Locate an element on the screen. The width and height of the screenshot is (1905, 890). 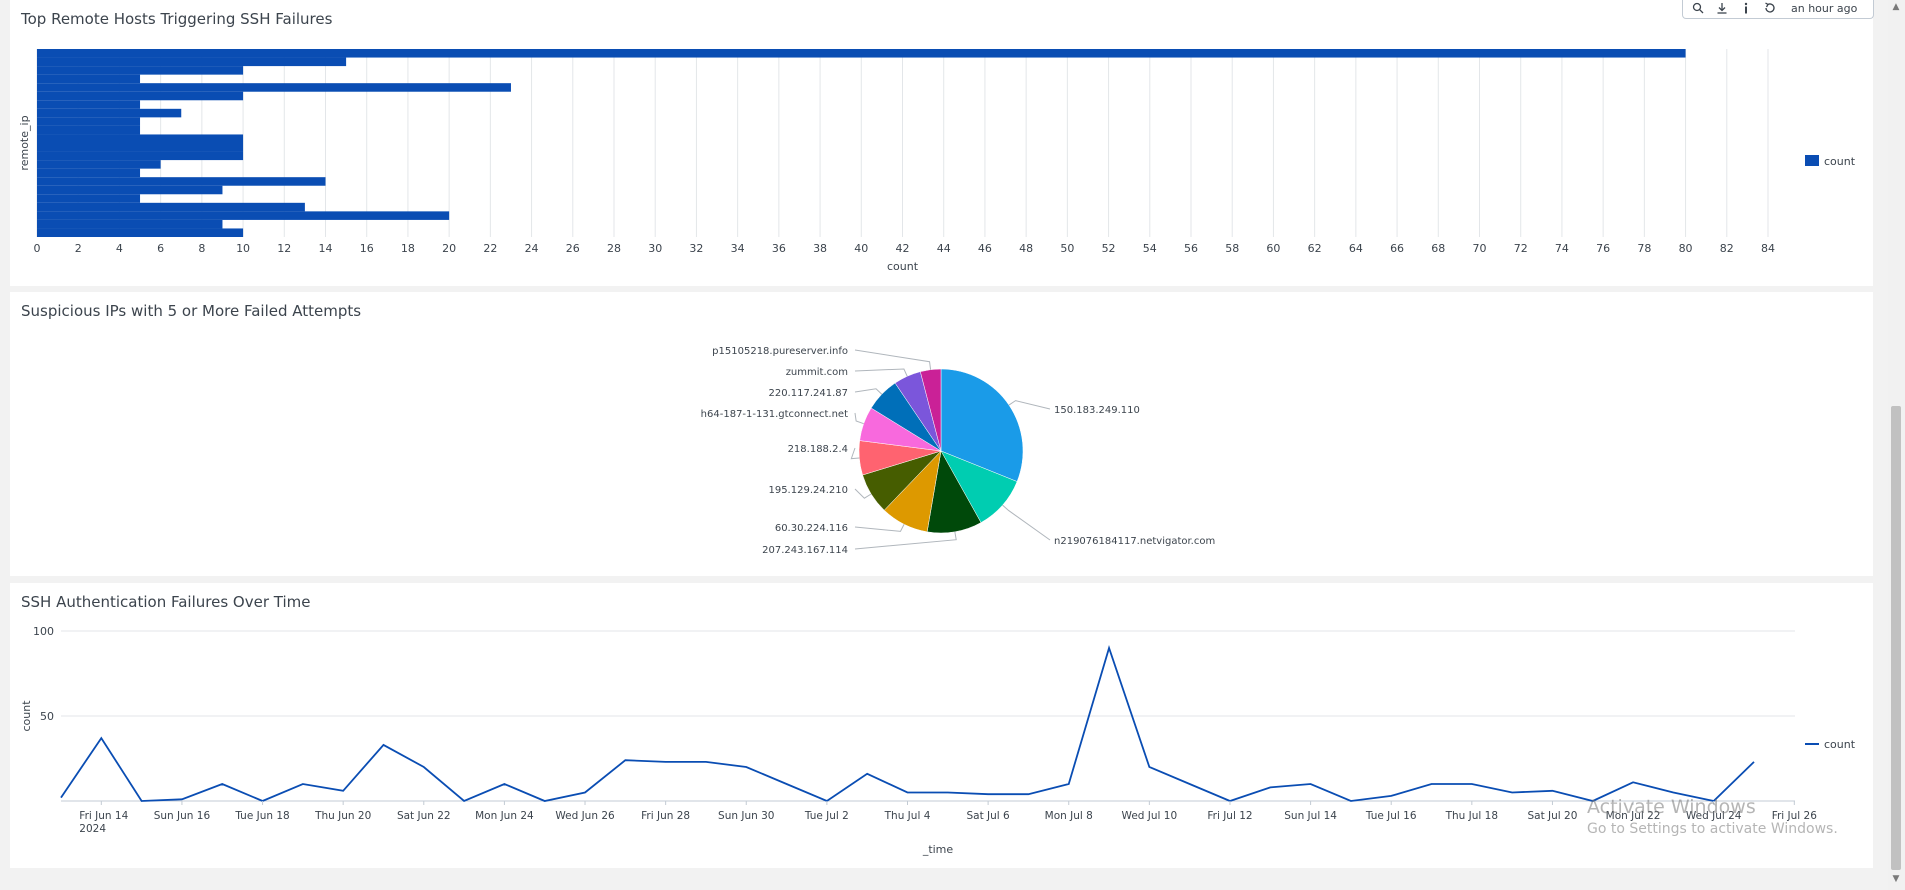
x-tick-label: 56 is located at coordinates (1191, 248).